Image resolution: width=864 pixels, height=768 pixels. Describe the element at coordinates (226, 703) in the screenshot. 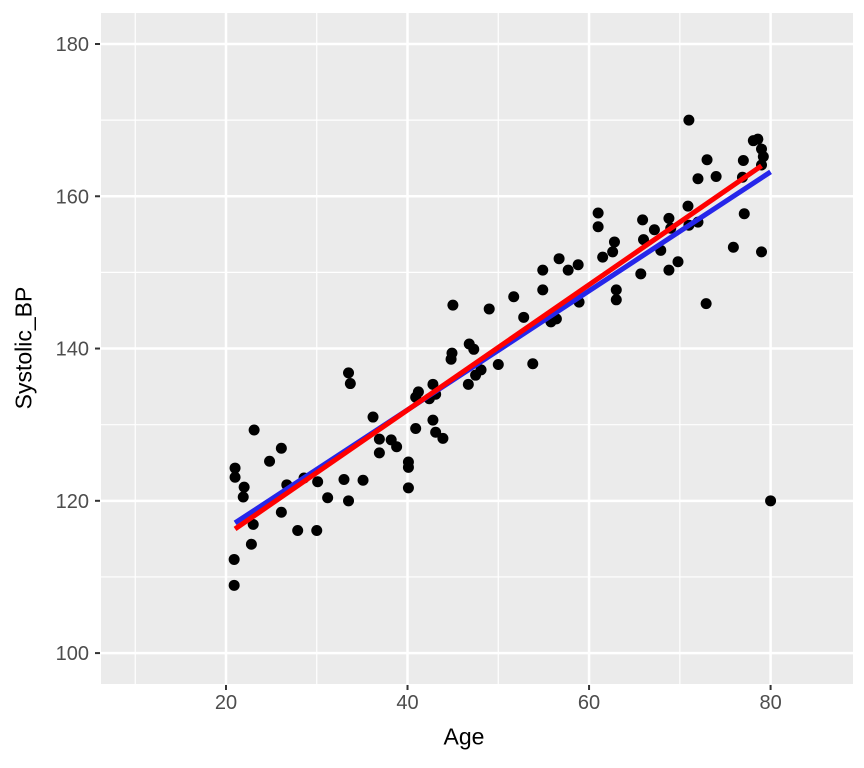

I see `x-tick-label: 20` at that location.